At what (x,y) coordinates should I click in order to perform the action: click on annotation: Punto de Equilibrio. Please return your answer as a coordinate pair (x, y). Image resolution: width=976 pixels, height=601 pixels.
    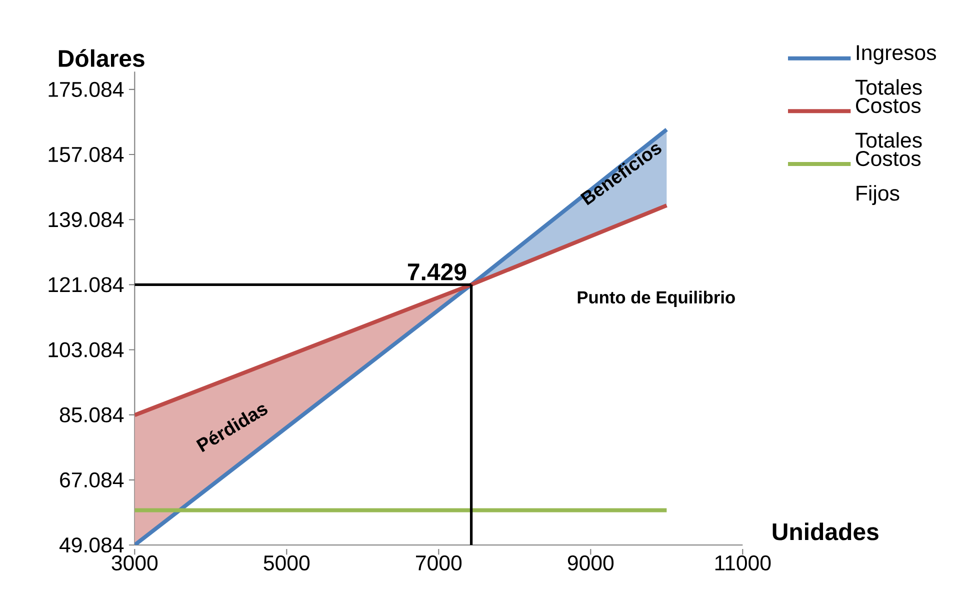
    Looking at the image, I should click on (656, 298).